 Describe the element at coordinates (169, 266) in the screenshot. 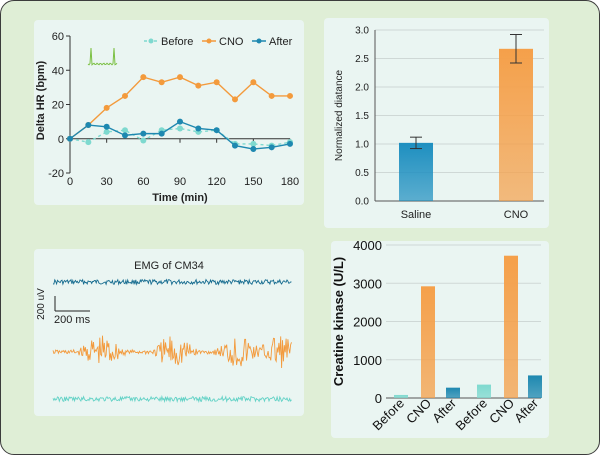

I see `emg-title: EMG of CM34` at that location.